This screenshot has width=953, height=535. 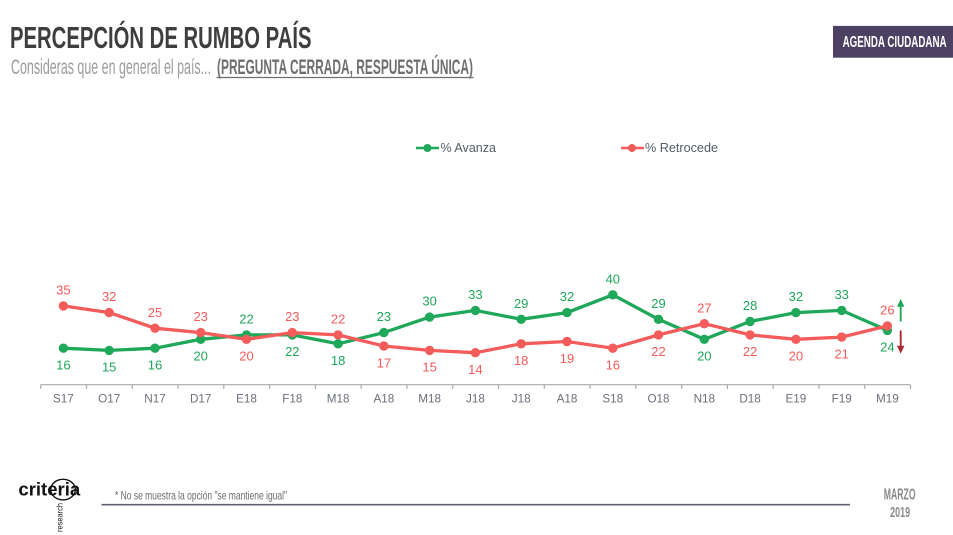 I want to click on svg-text: S18, so click(x=612, y=398).